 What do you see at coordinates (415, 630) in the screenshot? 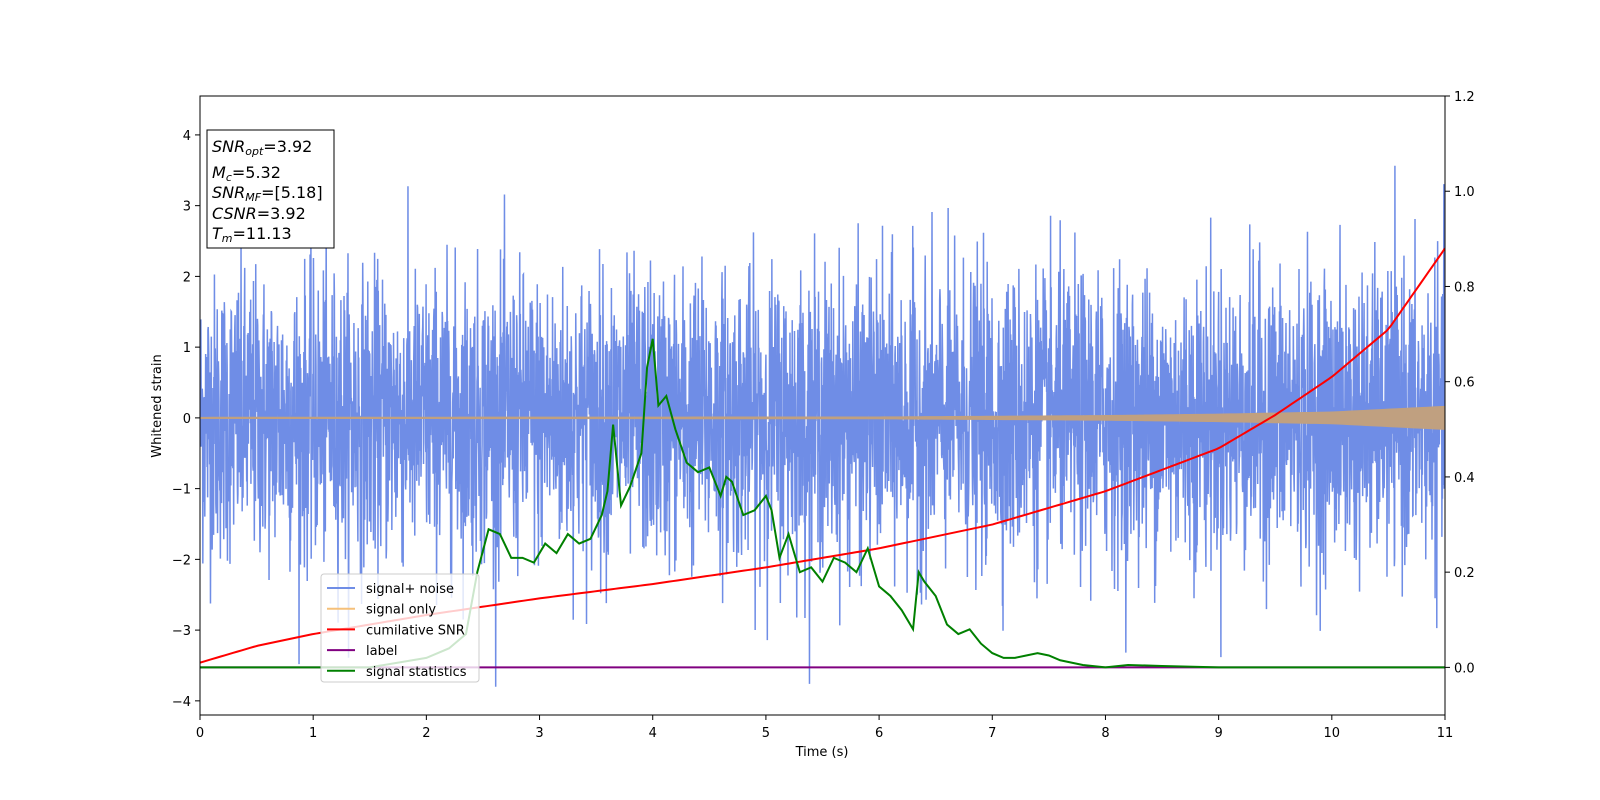
I see `legend-label: cumilative SNR` at bounding box center [415, 630].